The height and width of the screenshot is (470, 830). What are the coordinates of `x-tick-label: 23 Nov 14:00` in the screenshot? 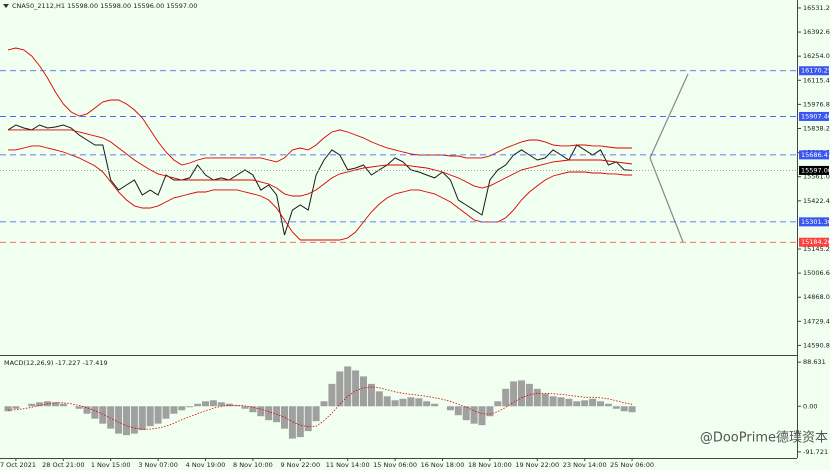 It's located at (585, 465).